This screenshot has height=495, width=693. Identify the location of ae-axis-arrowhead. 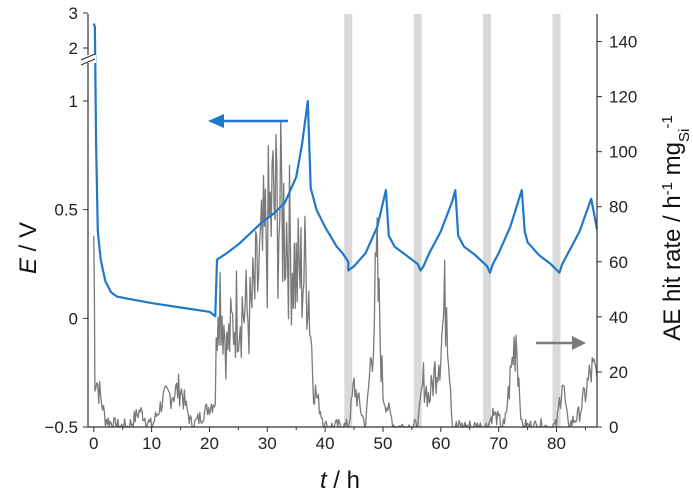
(579, 343).